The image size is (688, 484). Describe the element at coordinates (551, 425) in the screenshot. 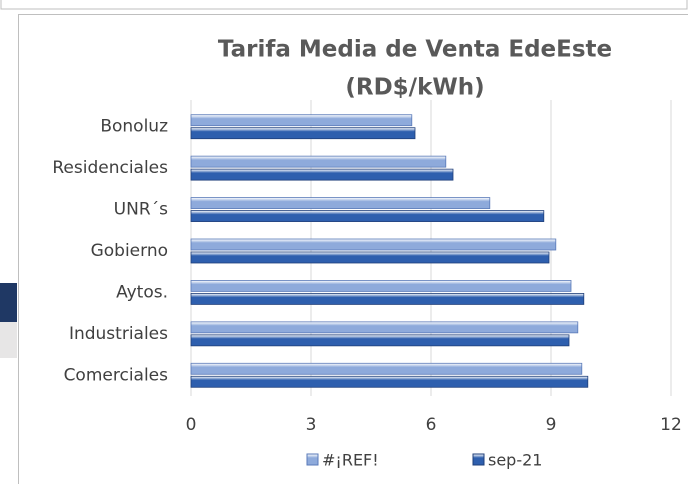

I see `x-tick-label: 9` at that location.